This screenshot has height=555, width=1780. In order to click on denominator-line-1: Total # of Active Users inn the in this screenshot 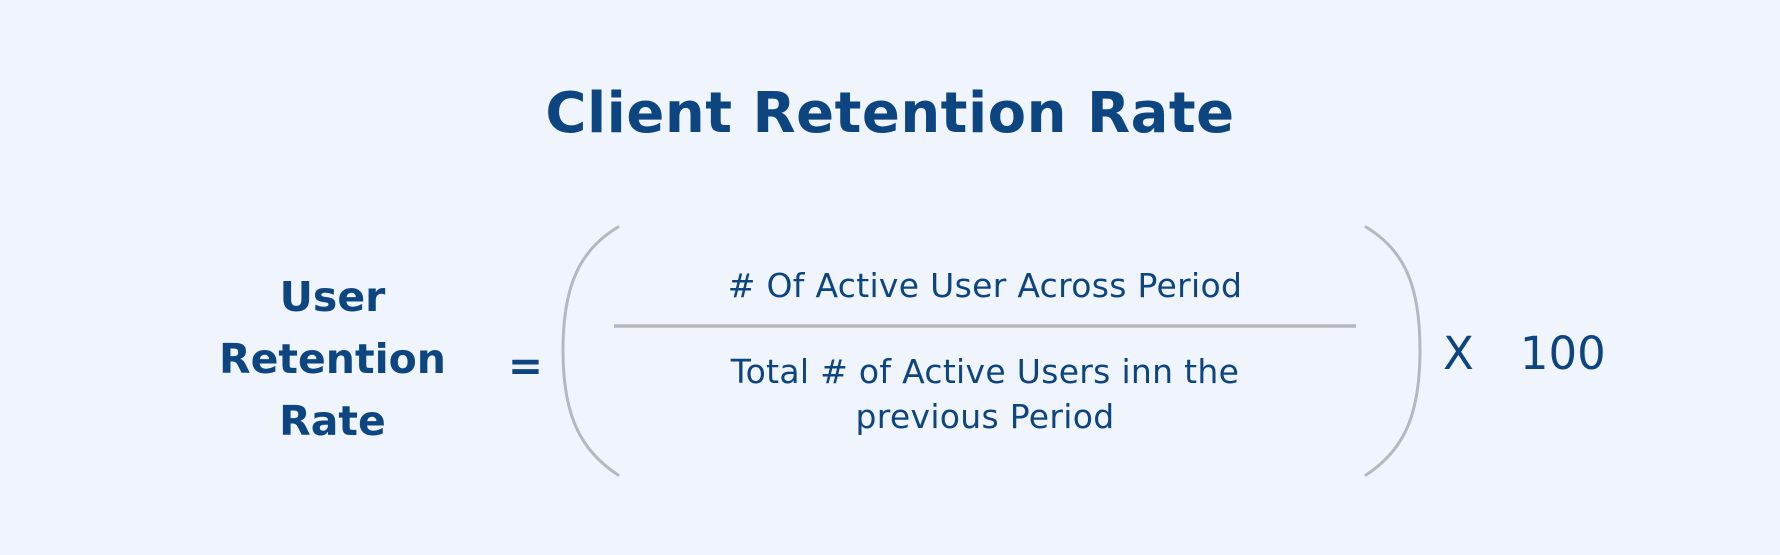, I will do `click(985, 371)`.